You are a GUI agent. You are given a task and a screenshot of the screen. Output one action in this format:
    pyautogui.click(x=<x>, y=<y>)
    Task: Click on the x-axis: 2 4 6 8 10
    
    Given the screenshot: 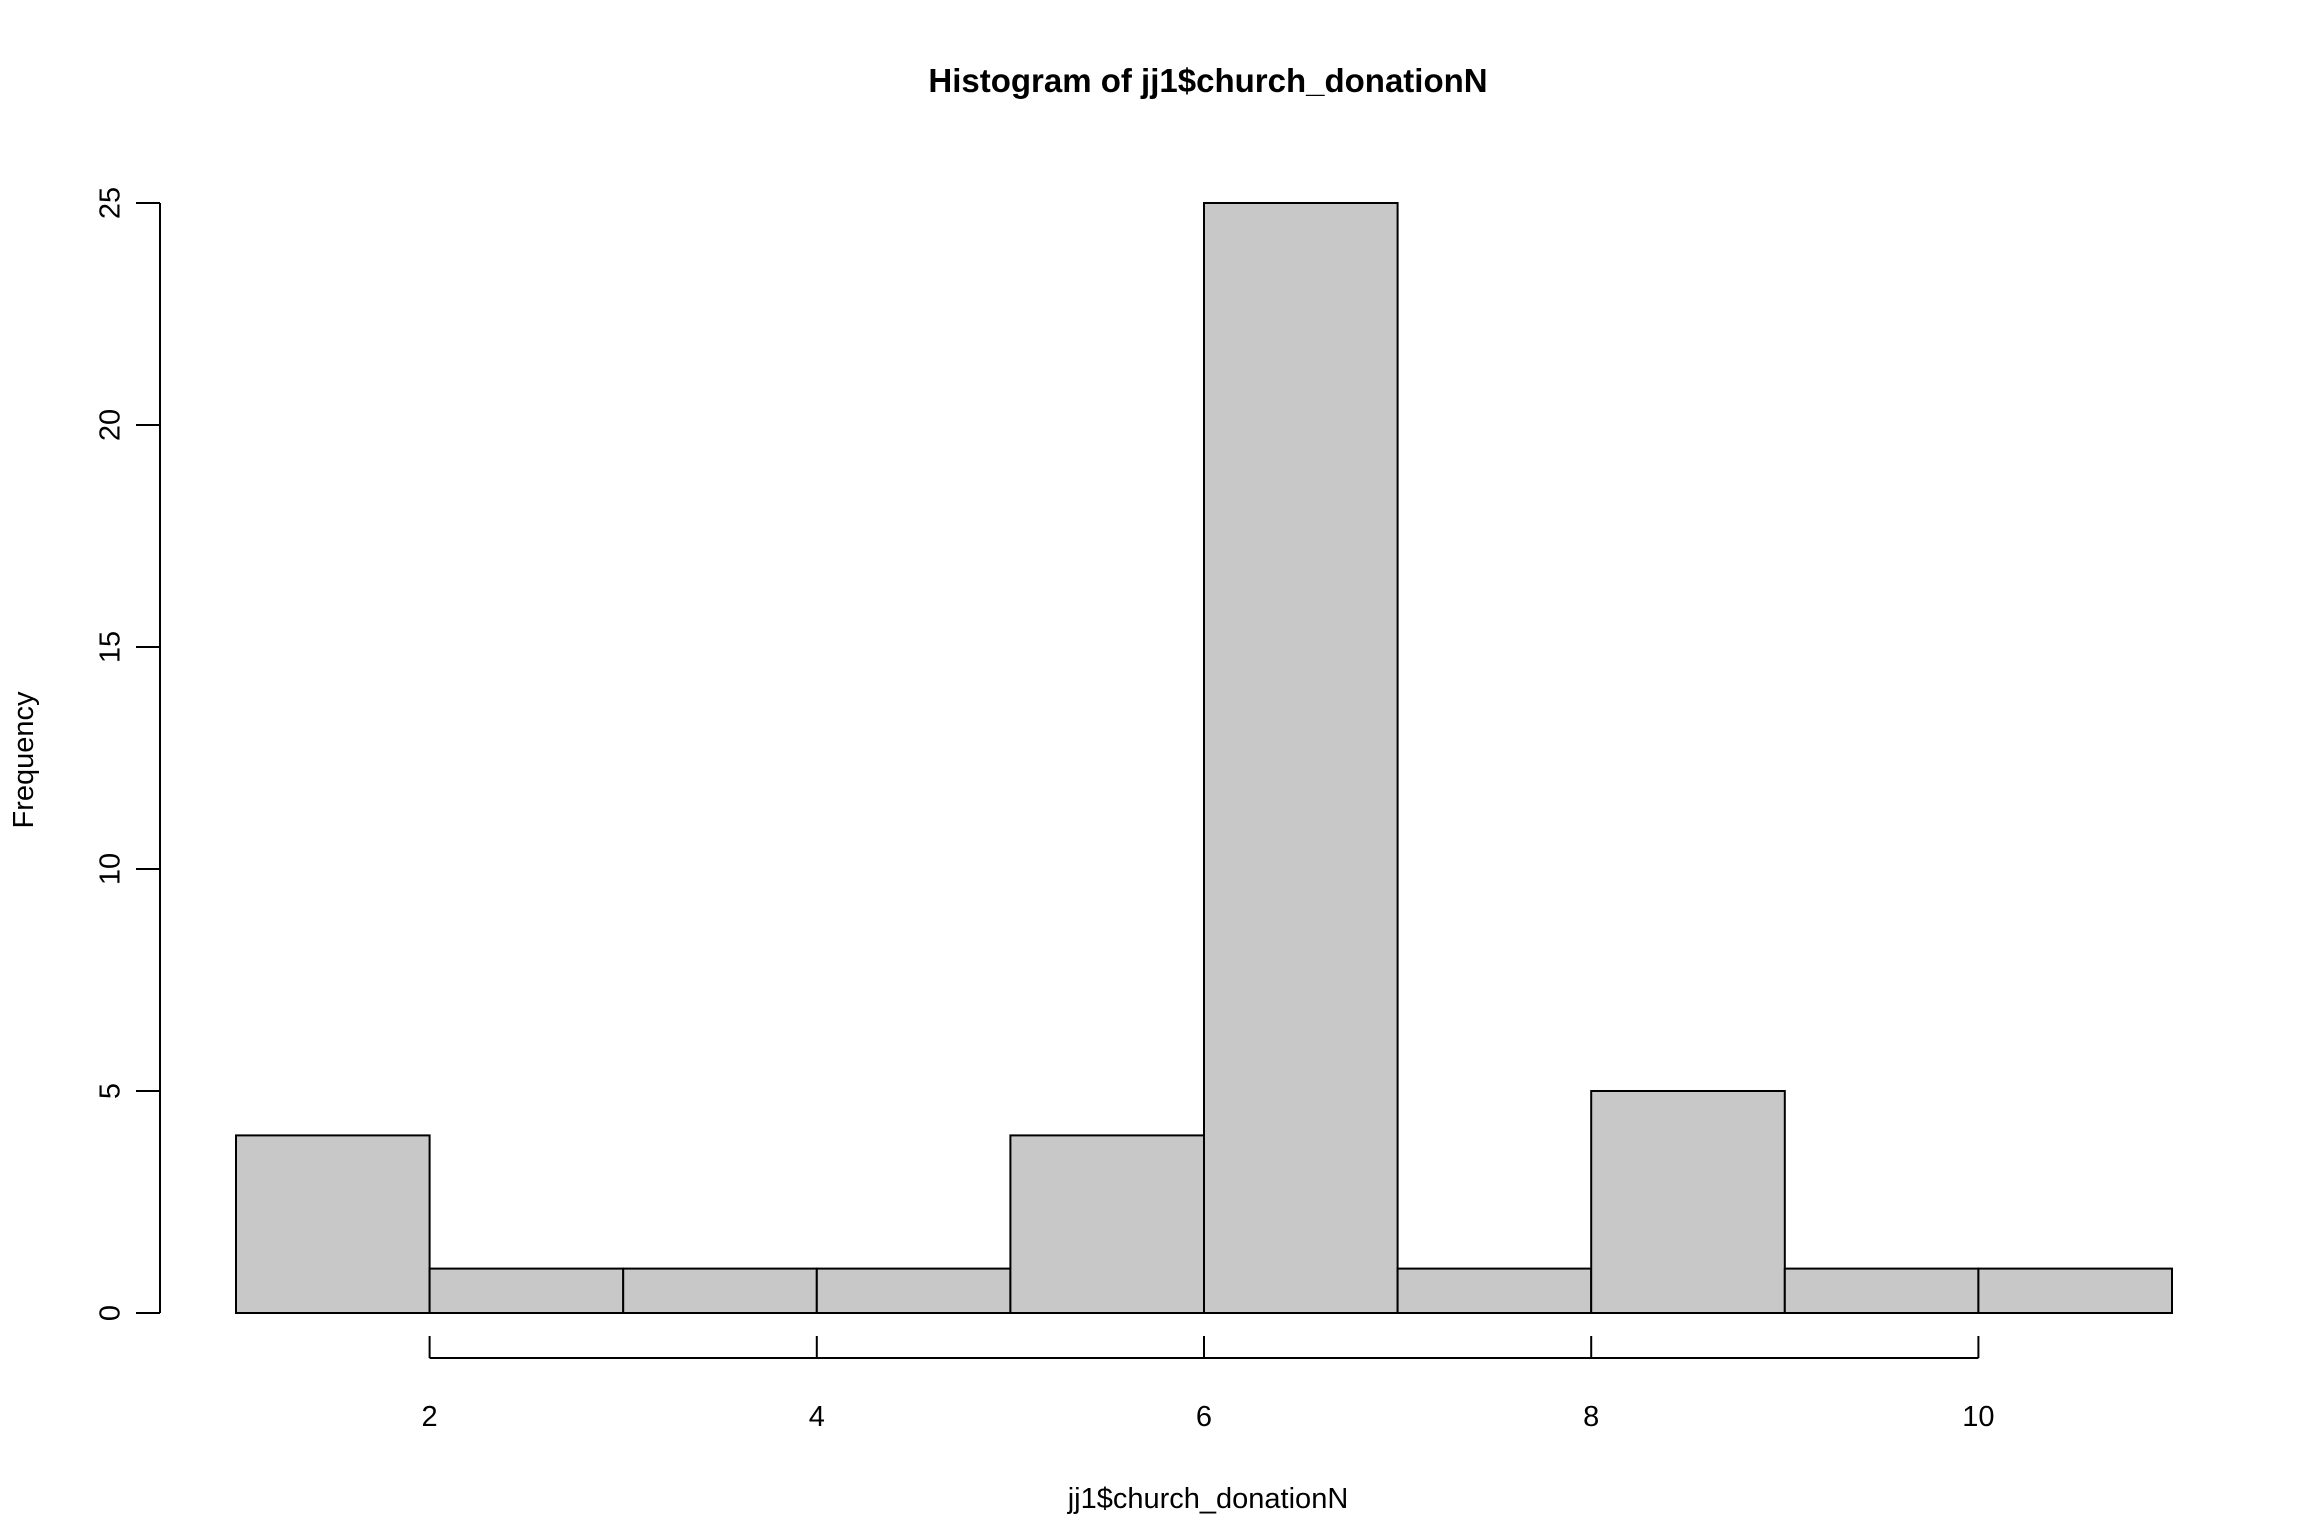 What is the action you would take?
    pyautogui.click(x=1208, y=1384)
    